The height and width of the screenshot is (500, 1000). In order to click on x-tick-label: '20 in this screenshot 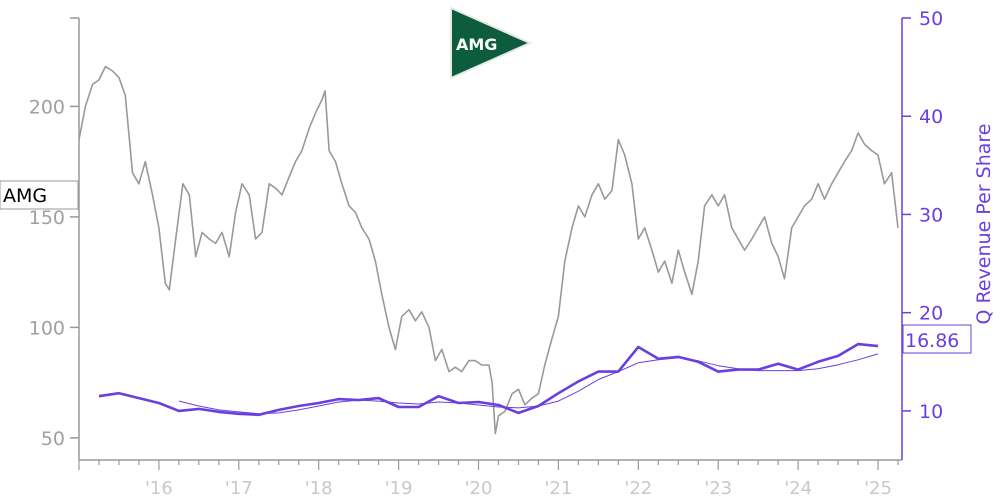, I will do `click(479, 488)`.